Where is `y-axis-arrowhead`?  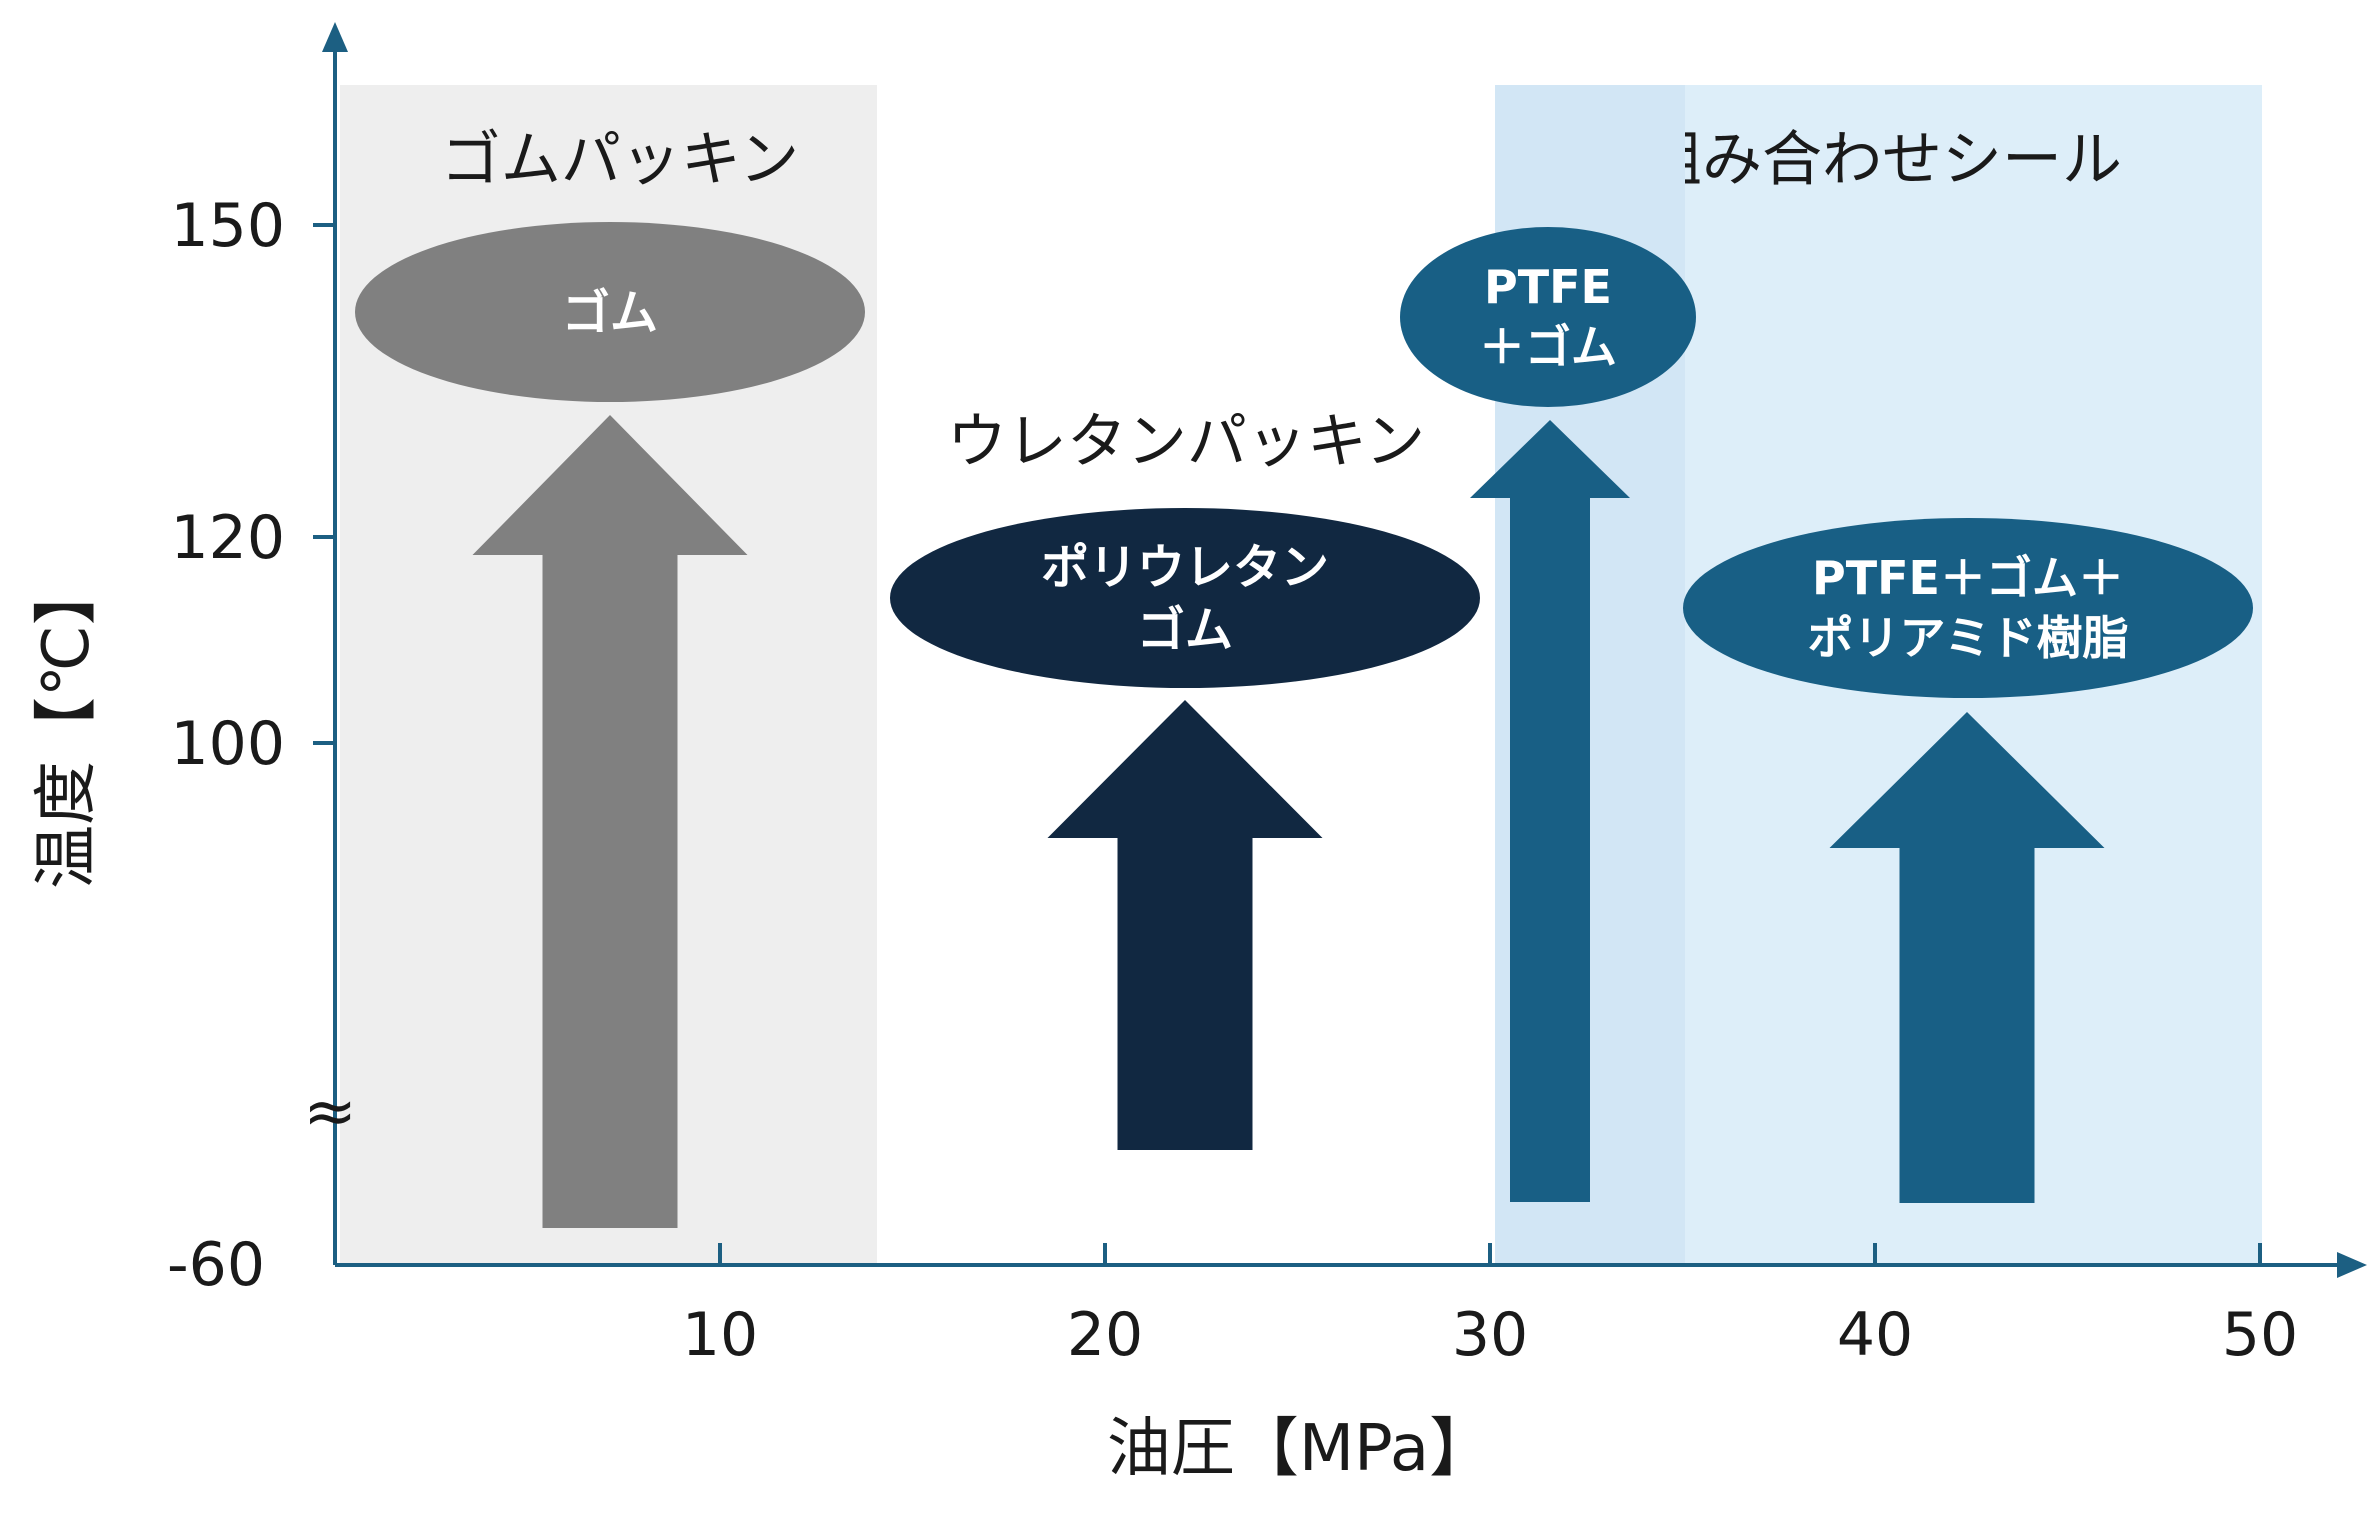 y-axis-arrowhead is located at coordinates (335, 37).